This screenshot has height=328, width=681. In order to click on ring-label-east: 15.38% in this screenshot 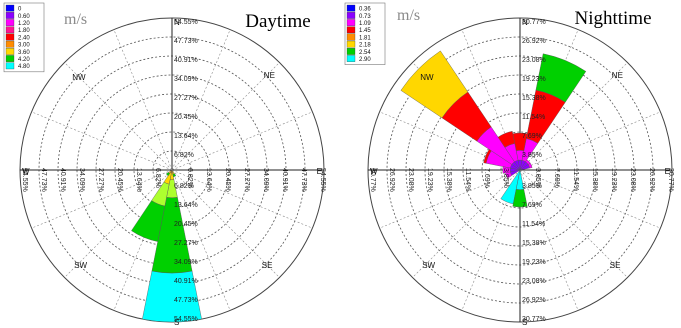, I will do `click(594, 180)`.